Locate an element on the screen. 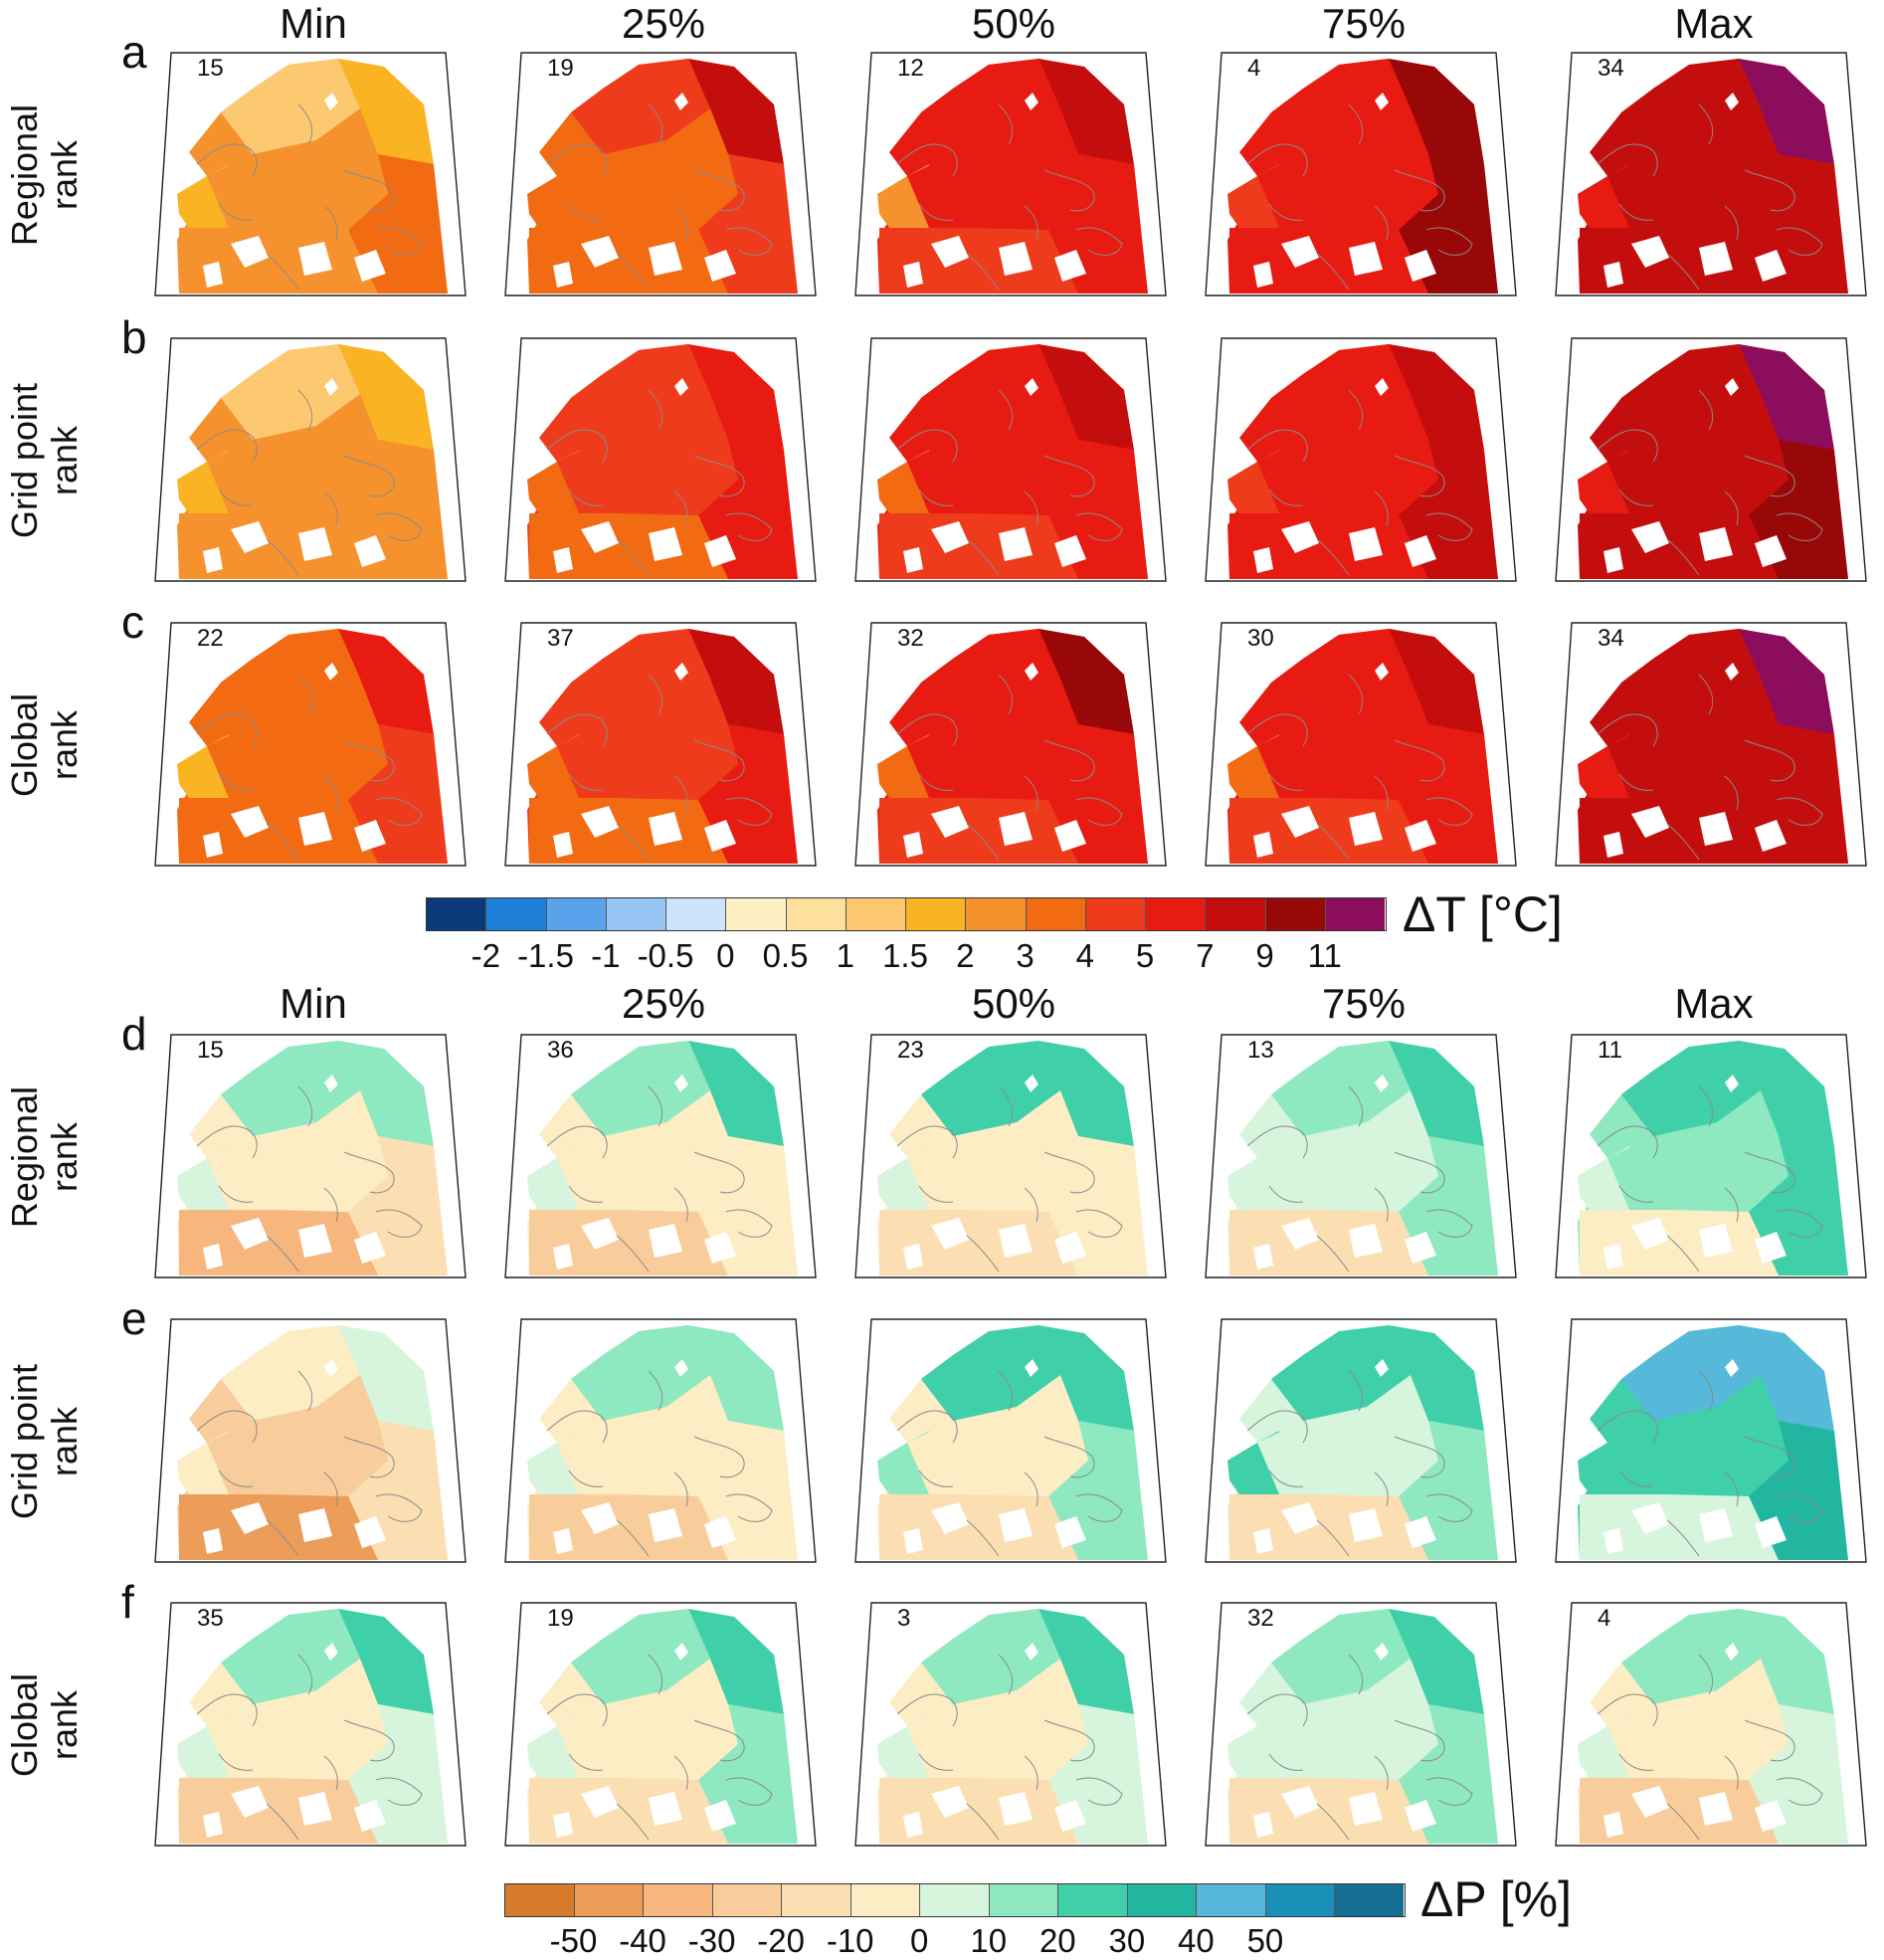  panel-c-3: 32 is located at coordinates (1014, 745).